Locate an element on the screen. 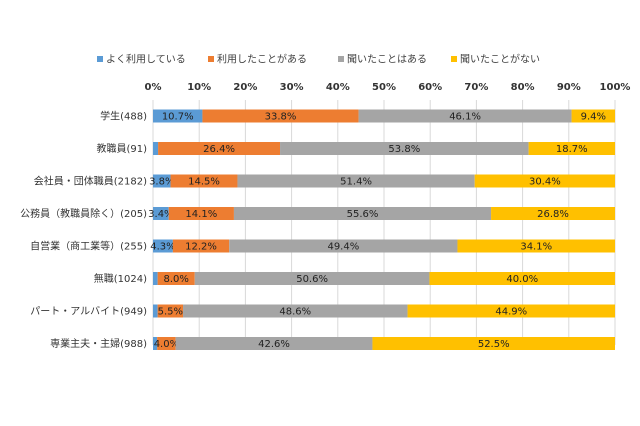 The height and width of the screenshot is (426, 640). x-tick-label-9: 90% is located at coordinates (569, 87).